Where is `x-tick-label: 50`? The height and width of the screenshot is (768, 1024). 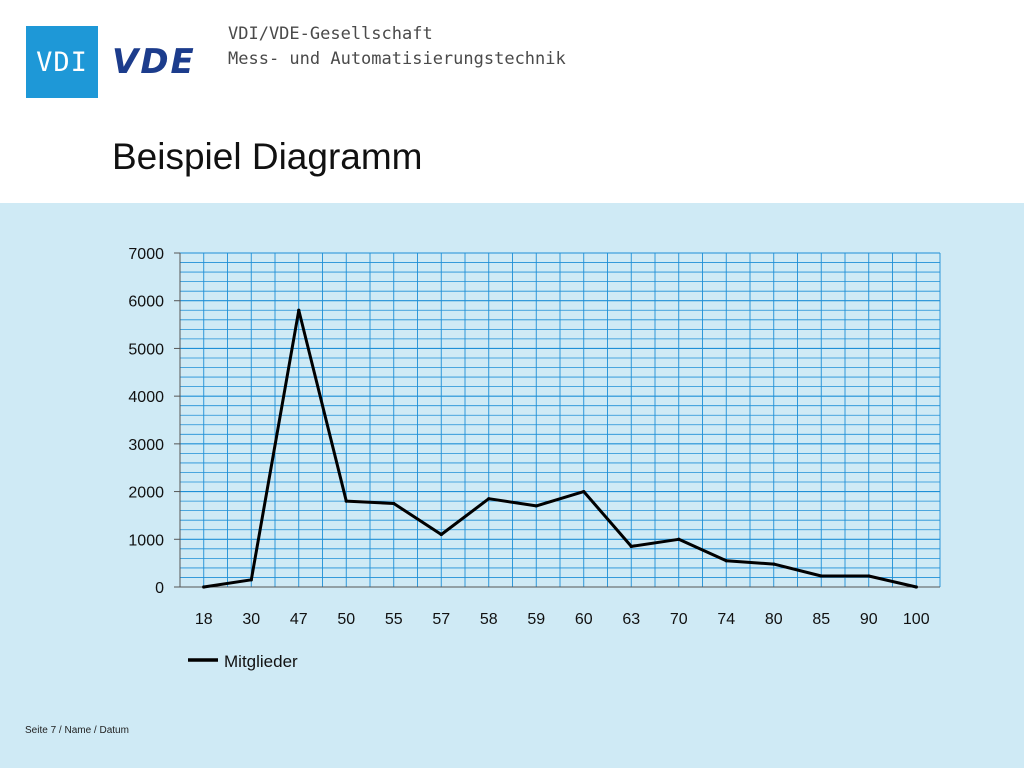 x-tick-label: 50 is located at coordinates (346, 619).